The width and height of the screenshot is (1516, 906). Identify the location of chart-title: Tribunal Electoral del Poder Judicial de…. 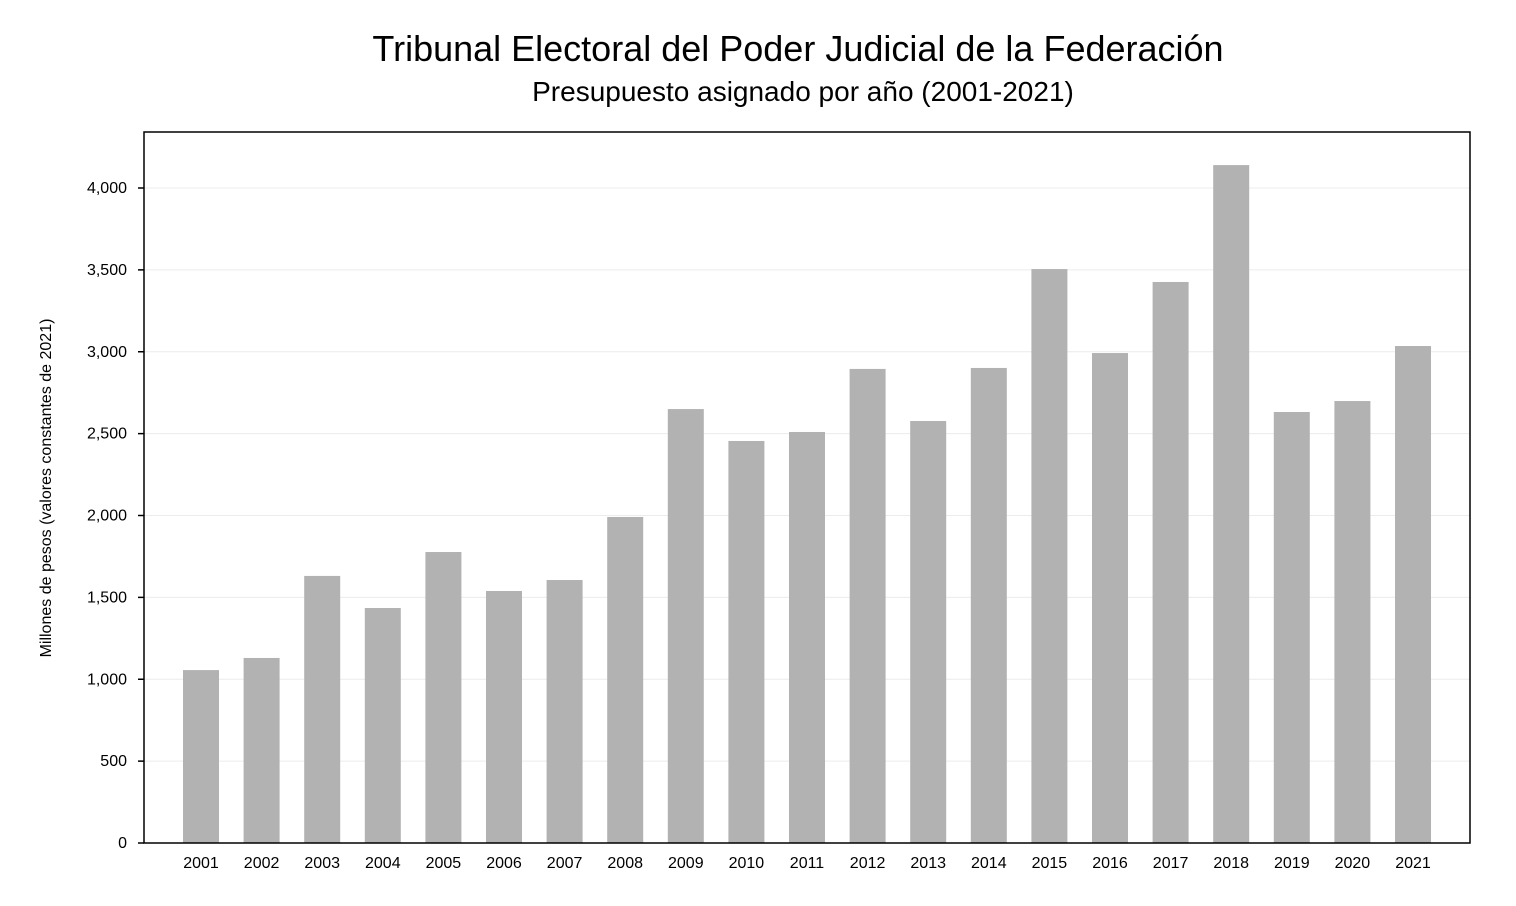
(798, 48).